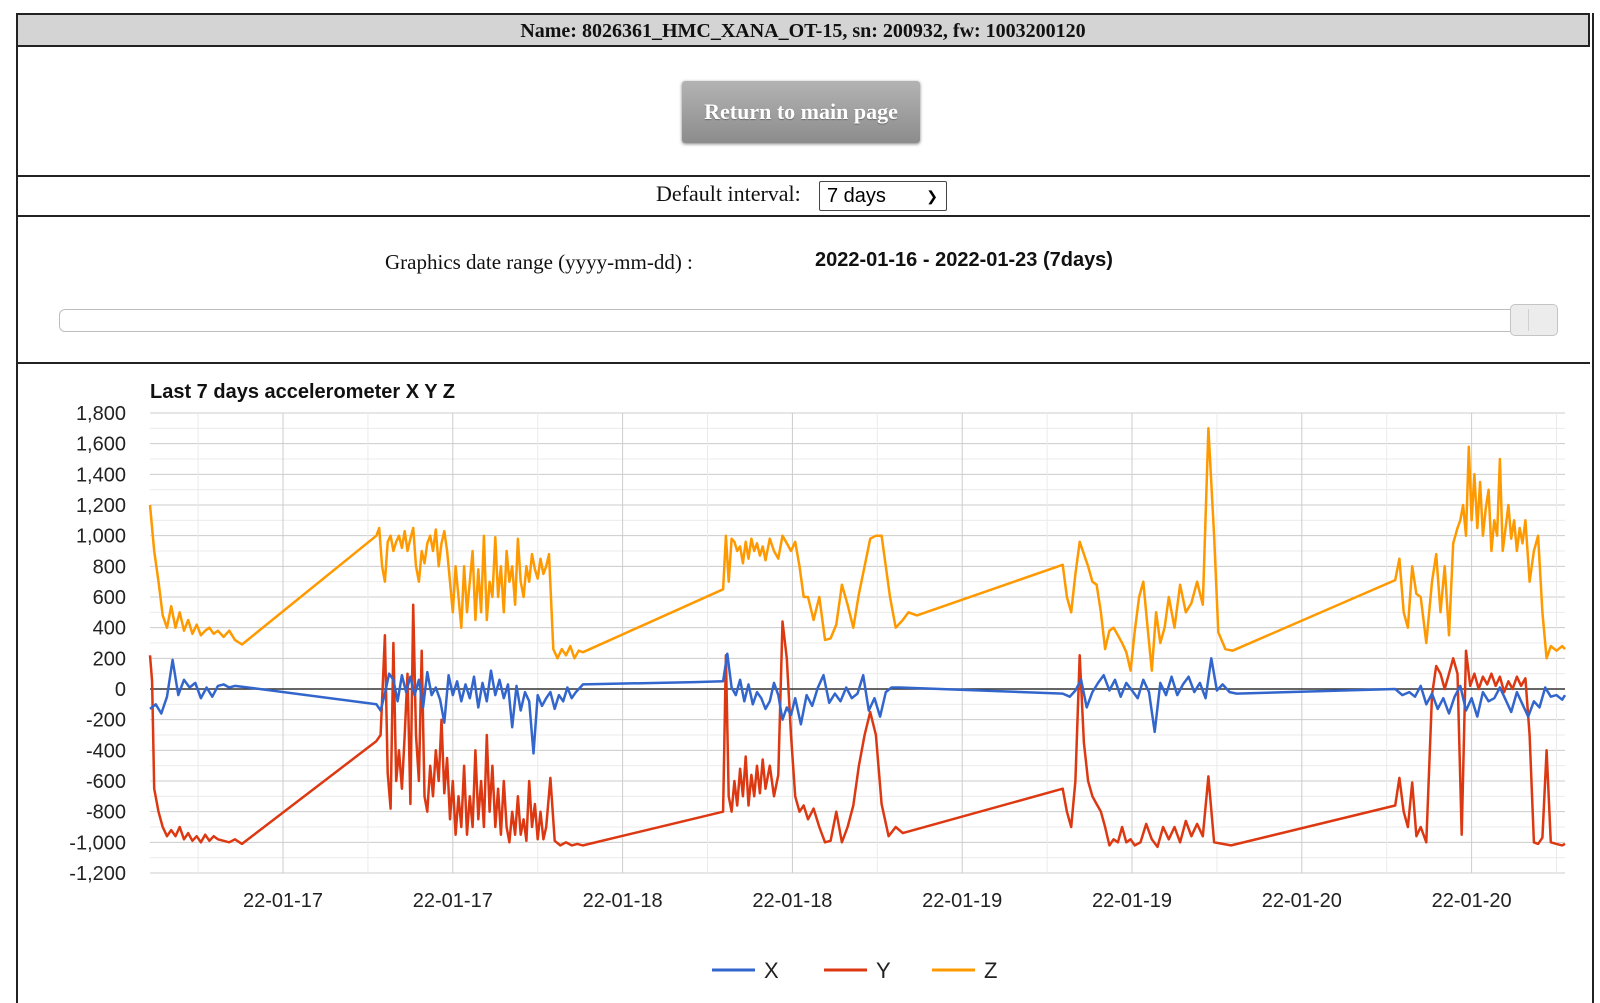 This screenshot has height=1003, width=1600. Describe the element at coordinates (990, 970) in the screenshot. I see `legend-label-z: Z` at that location.